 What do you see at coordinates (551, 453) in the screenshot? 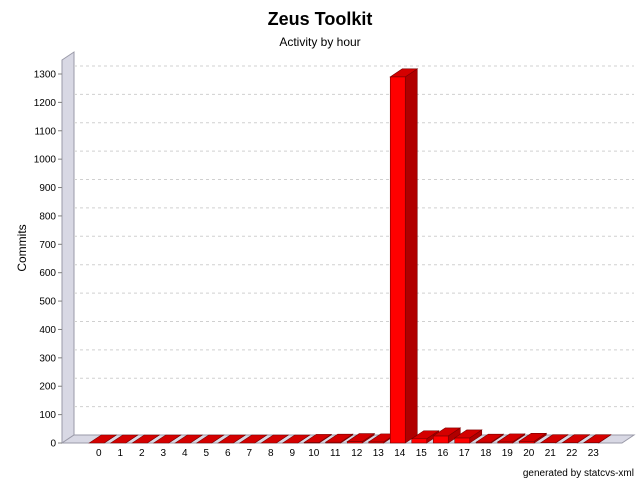
I see `x-tick-label: 21` at bounding box center [551, 453].